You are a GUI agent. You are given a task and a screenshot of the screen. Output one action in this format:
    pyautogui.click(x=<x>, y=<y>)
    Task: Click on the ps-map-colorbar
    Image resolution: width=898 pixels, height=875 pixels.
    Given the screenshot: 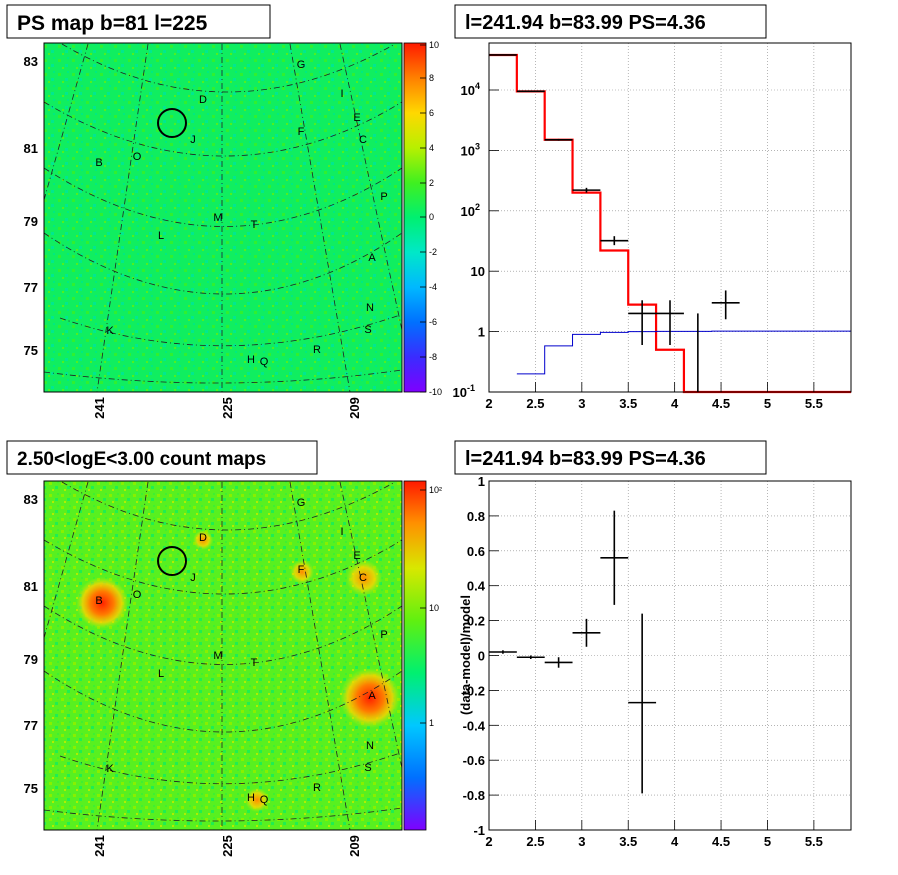 What is the action you would take?
    pyautogui.click(x=415, y=217)
    